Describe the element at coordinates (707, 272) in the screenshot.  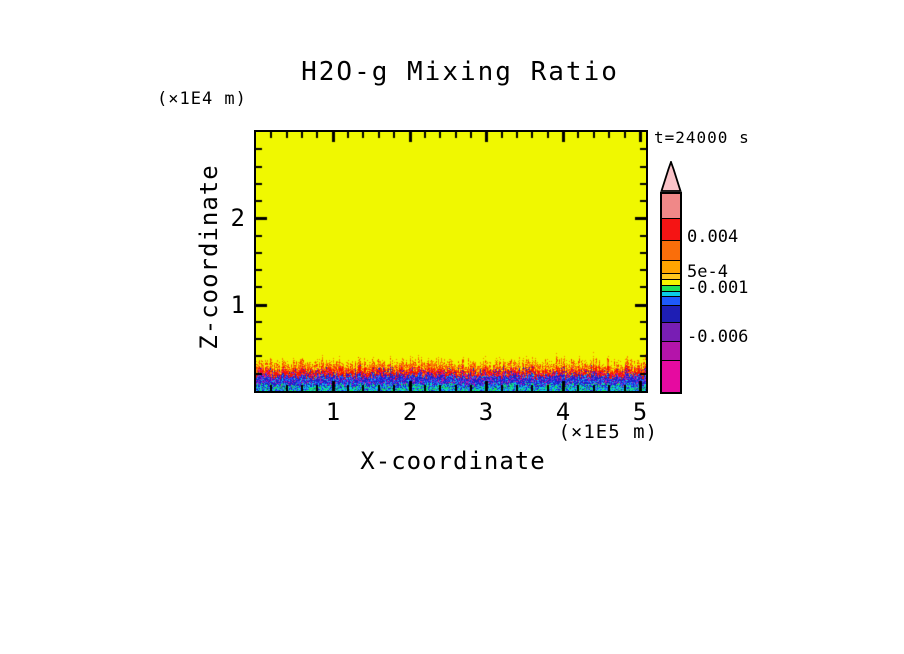
I see `colorbar-tick-label: 5e-4` at that location.